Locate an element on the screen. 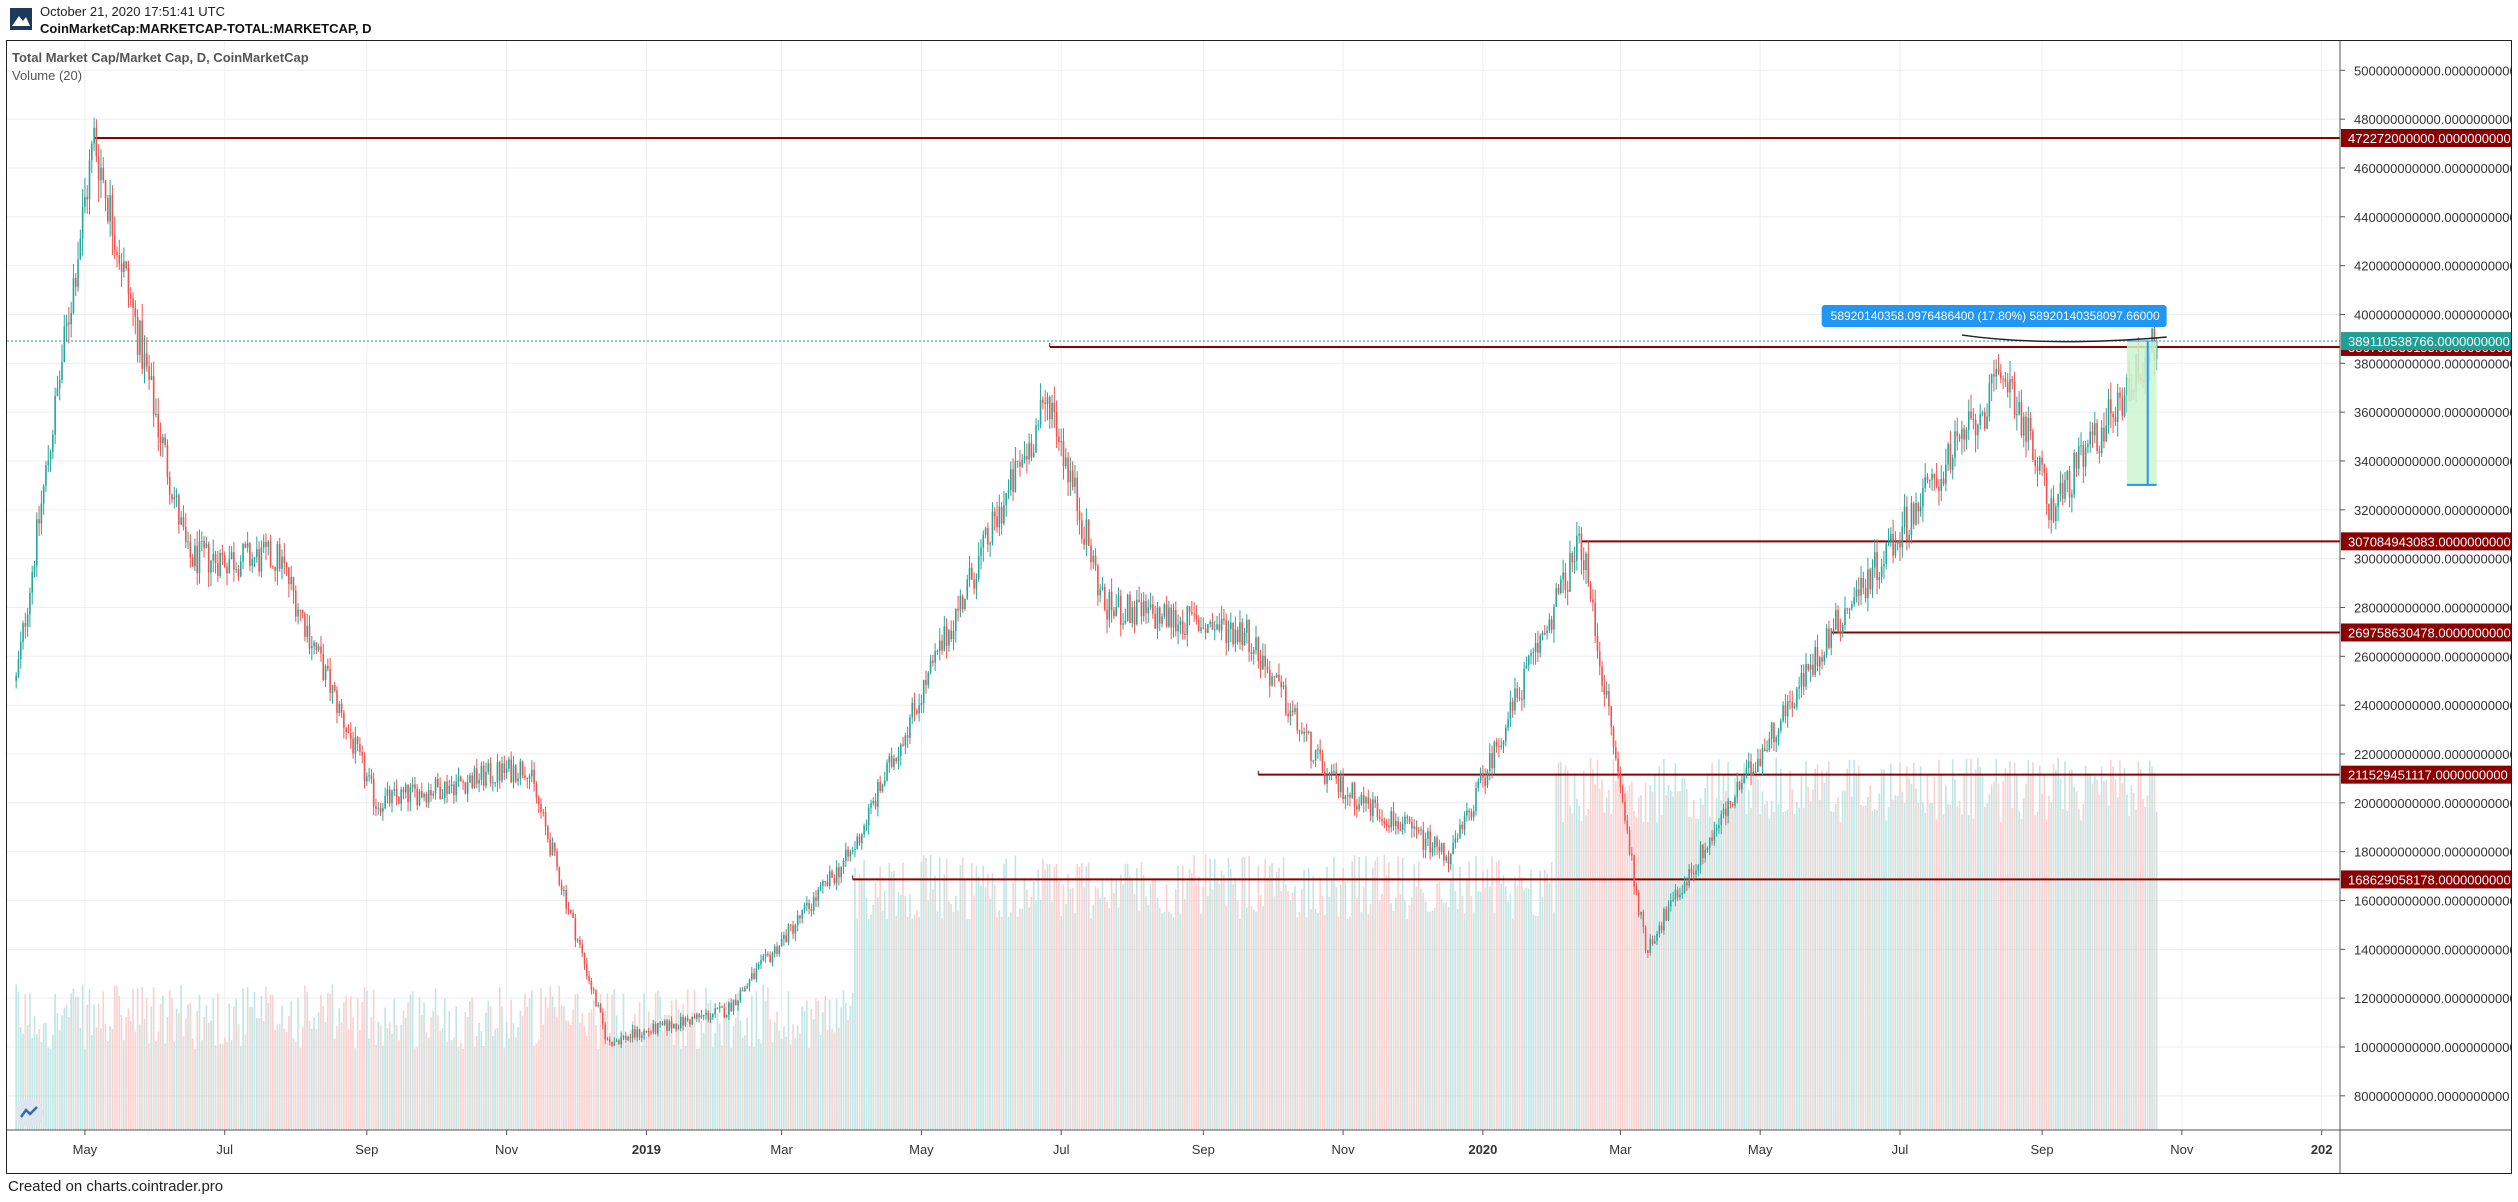 This screenshot has height=1202, width=2518. y-tick-label: 140000000000.0000000000 is located at coordinates (2432, 949).